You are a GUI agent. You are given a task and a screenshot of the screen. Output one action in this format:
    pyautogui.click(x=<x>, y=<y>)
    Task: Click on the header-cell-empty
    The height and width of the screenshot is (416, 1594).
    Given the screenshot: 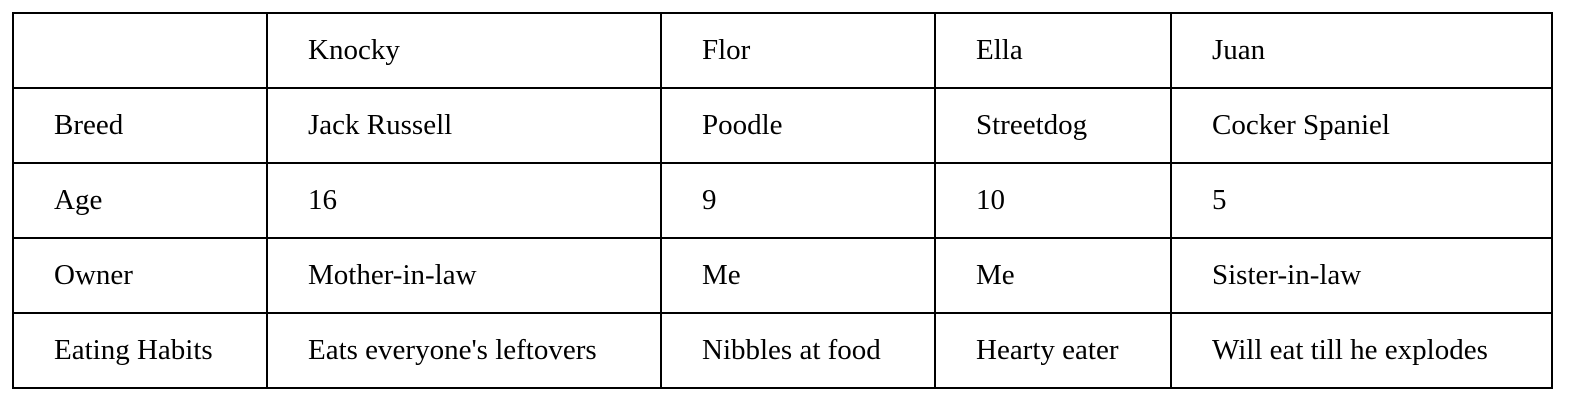 What is the action you would take?
    pyautogui.click(x=140, y=50)
    